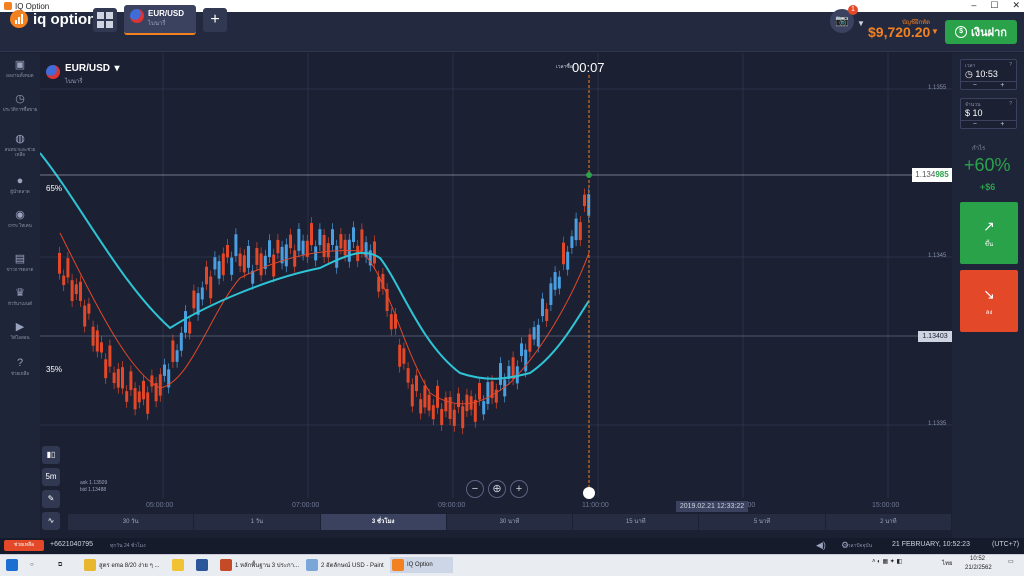  I want to click on amount-minus-button: −, so click(974, 124).